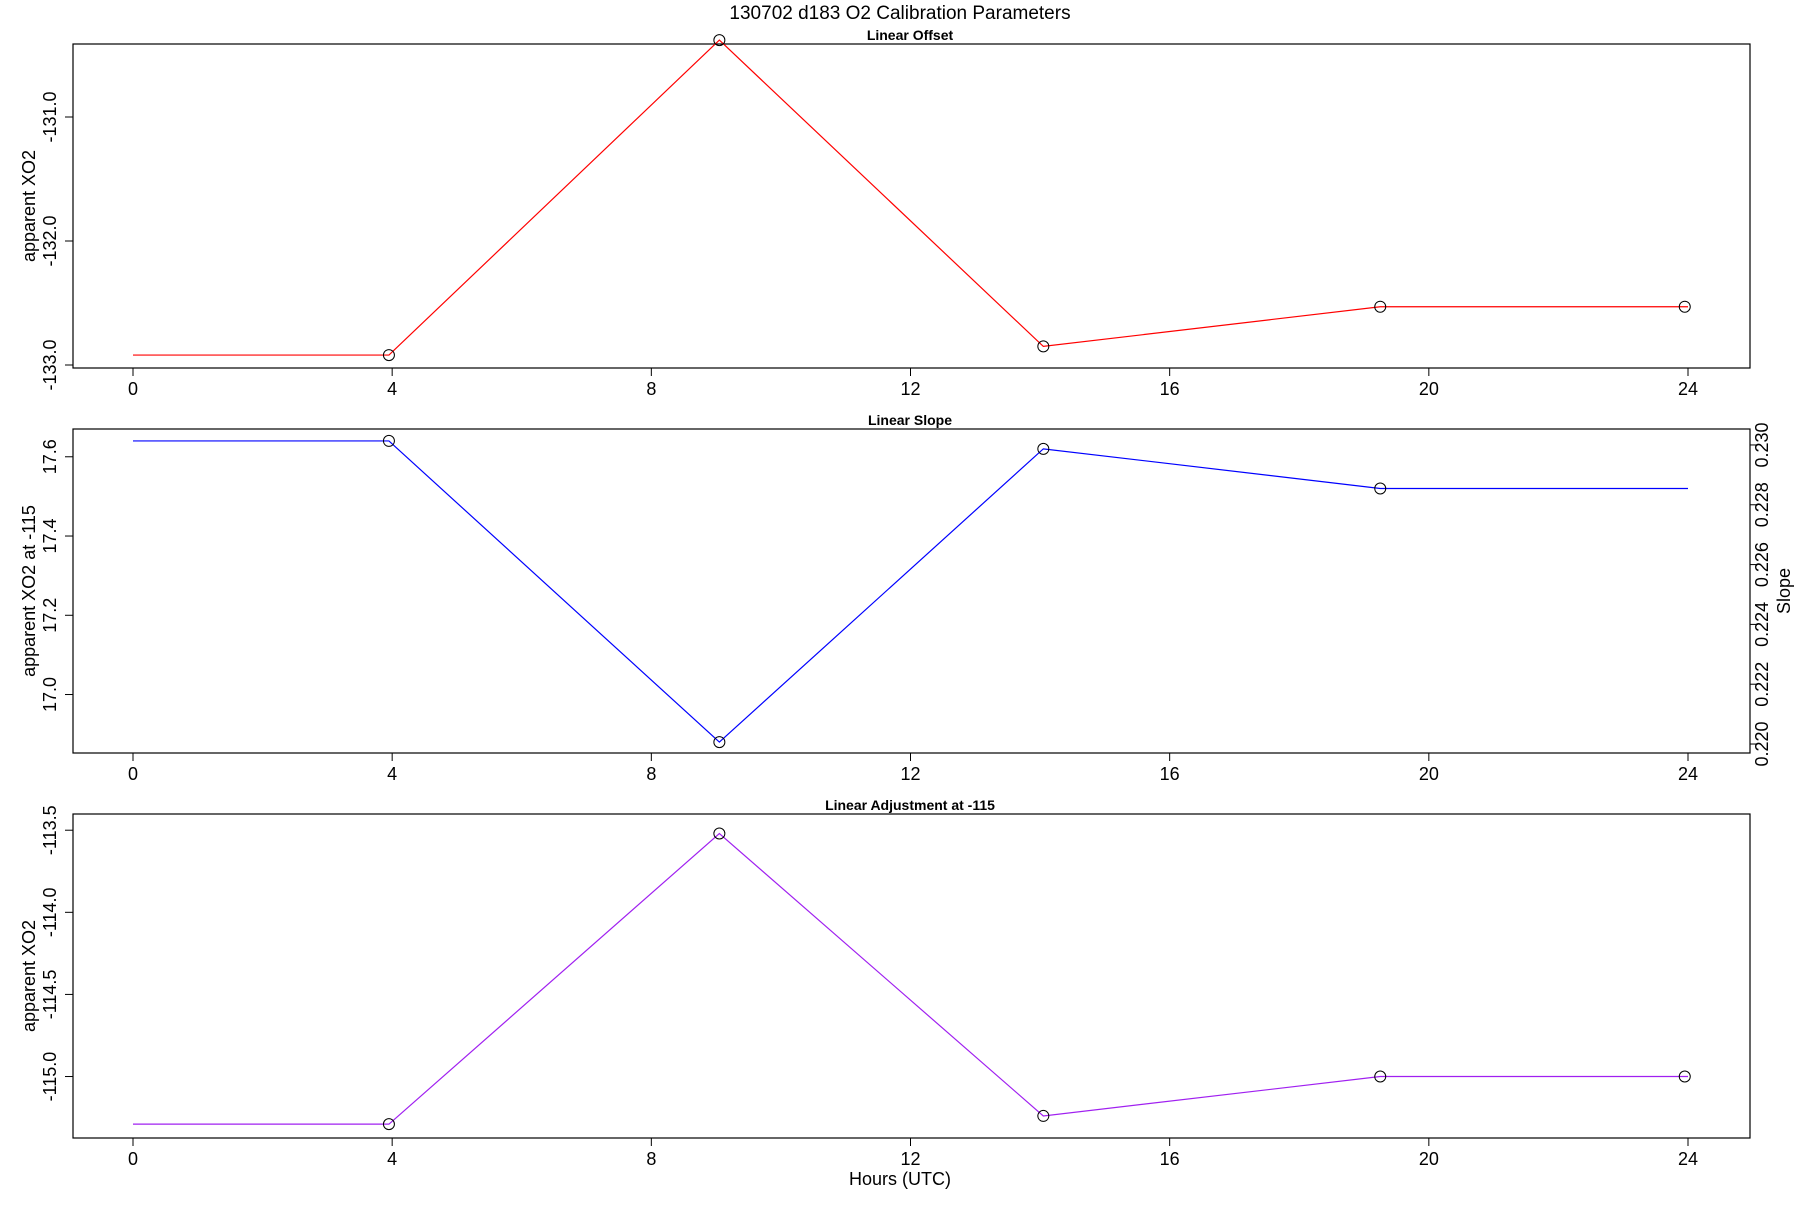 This screenshot has width=1800, height=1205. I want to click on y2-tick-label: 0.222, so click(1762, 684).